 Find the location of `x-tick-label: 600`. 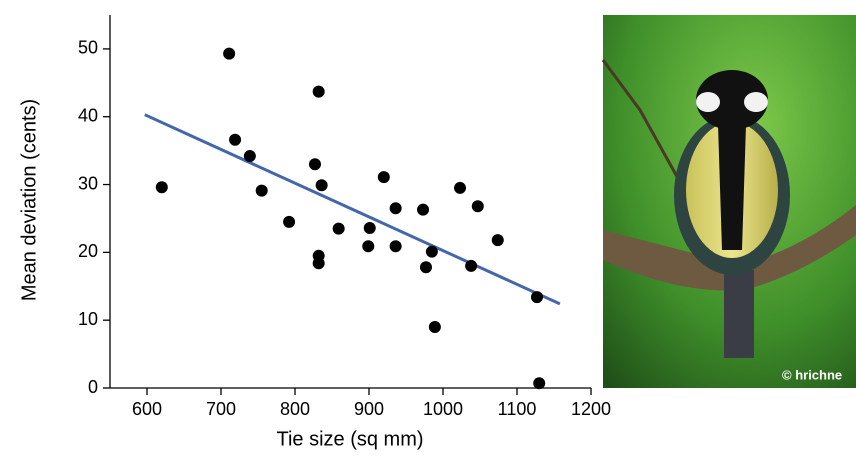

x-tick-label: 600 is located at coordinates (147, 409).